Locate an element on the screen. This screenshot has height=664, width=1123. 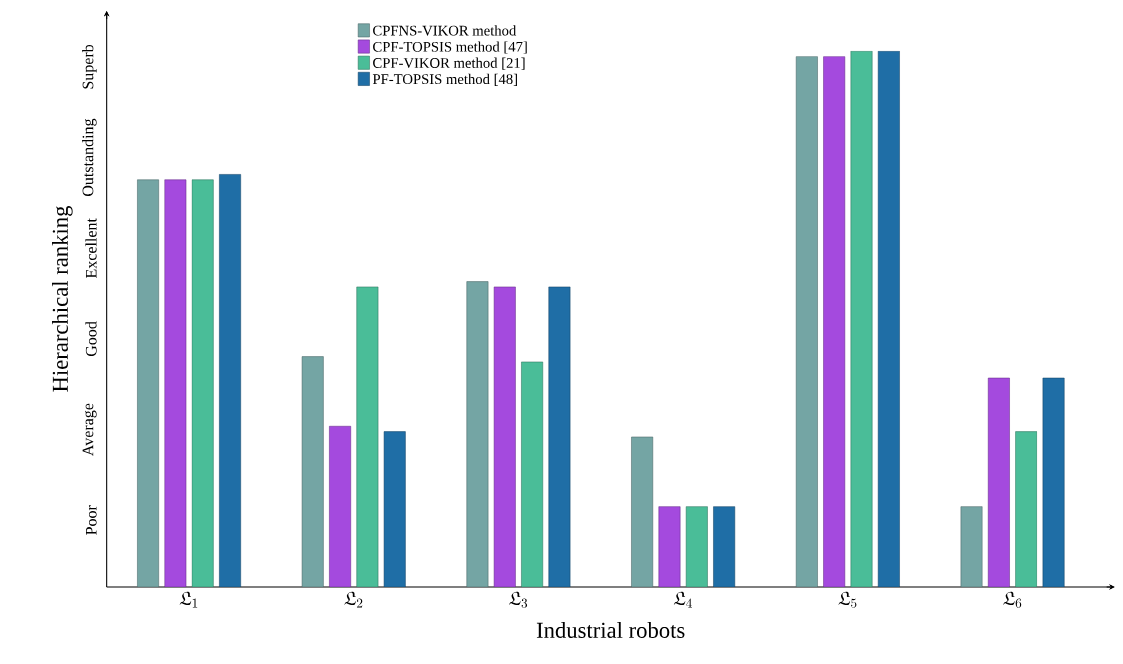
text: Excellent is located at coordinates (91, 248).